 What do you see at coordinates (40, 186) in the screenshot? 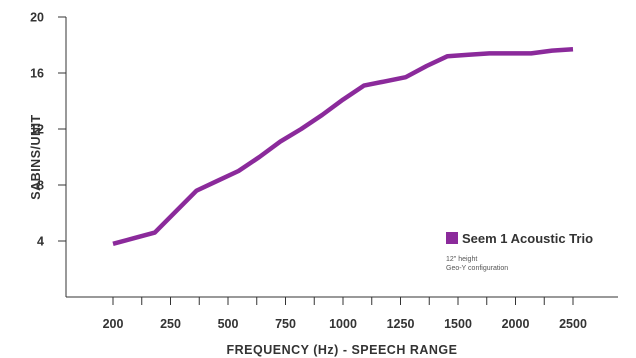
I see `y-tick-label: 8` at bounding box center [40, 186].